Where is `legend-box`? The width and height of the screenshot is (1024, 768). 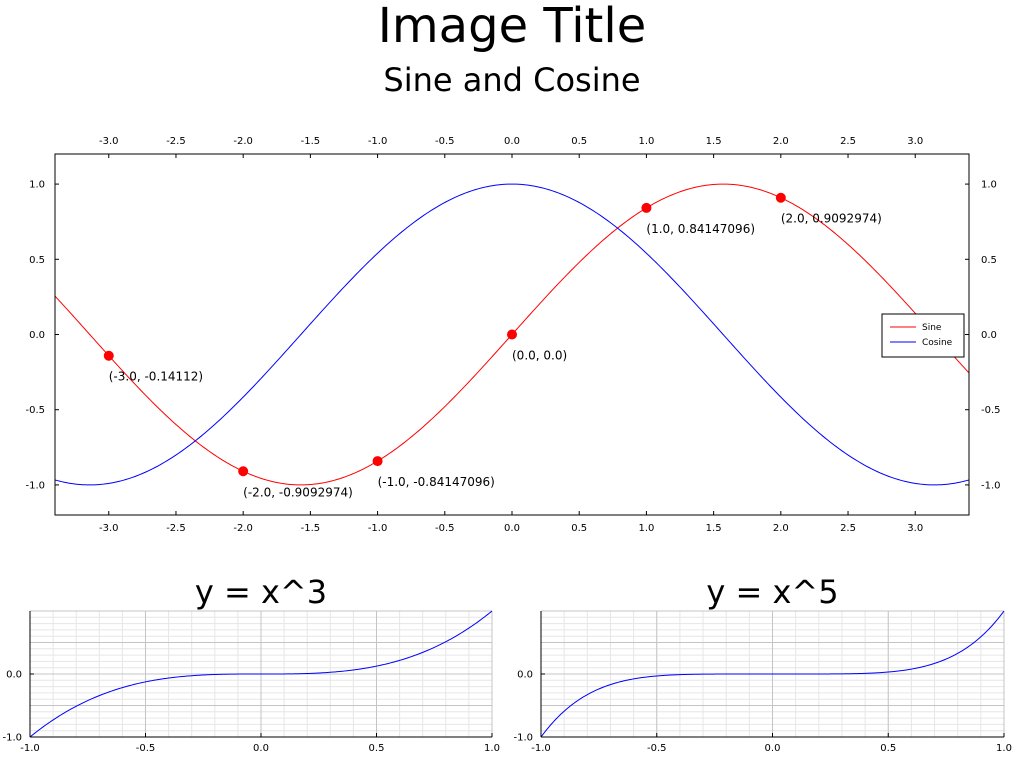
legend-box is located at coordinates (923, 335).